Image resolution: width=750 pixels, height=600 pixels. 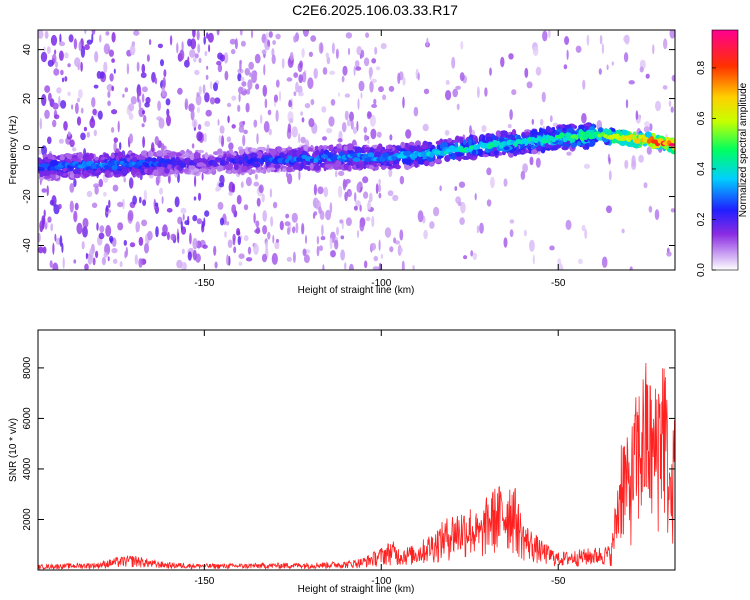 What do you see at coordinates (13, 450) in the screenshot?
I see `snr-y-axis-label: SNR (10 * v/v)` at bounding box center [13, 450].